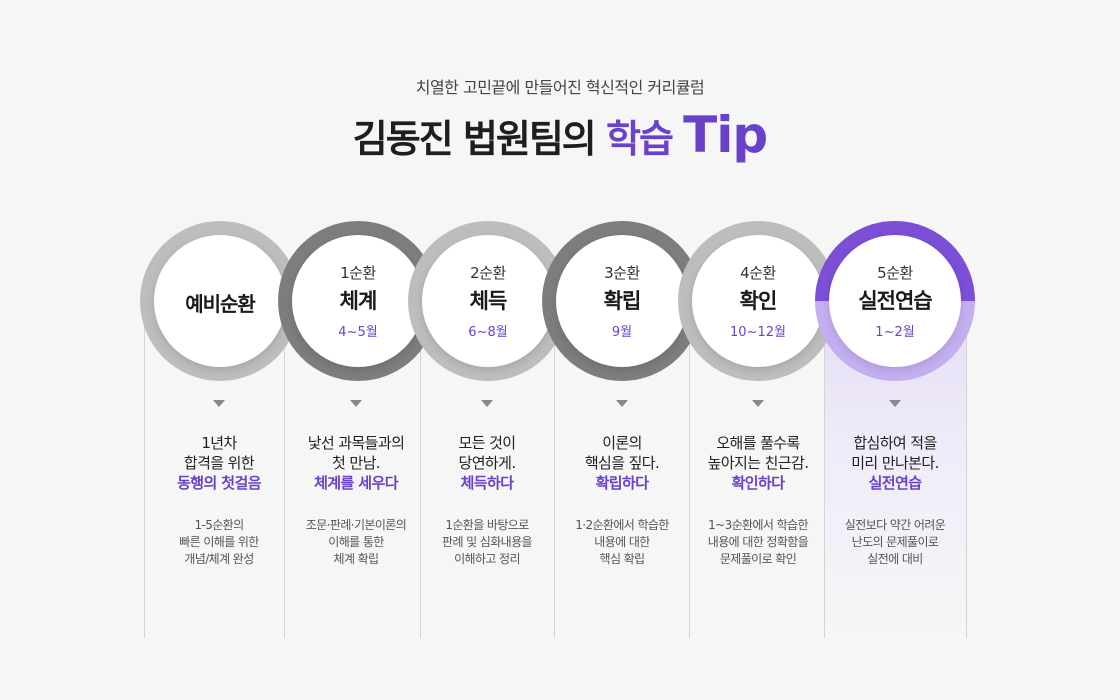 This screenshot has height=700, width=1120. I want to click on round-label: 1순환, so click(358, 273).